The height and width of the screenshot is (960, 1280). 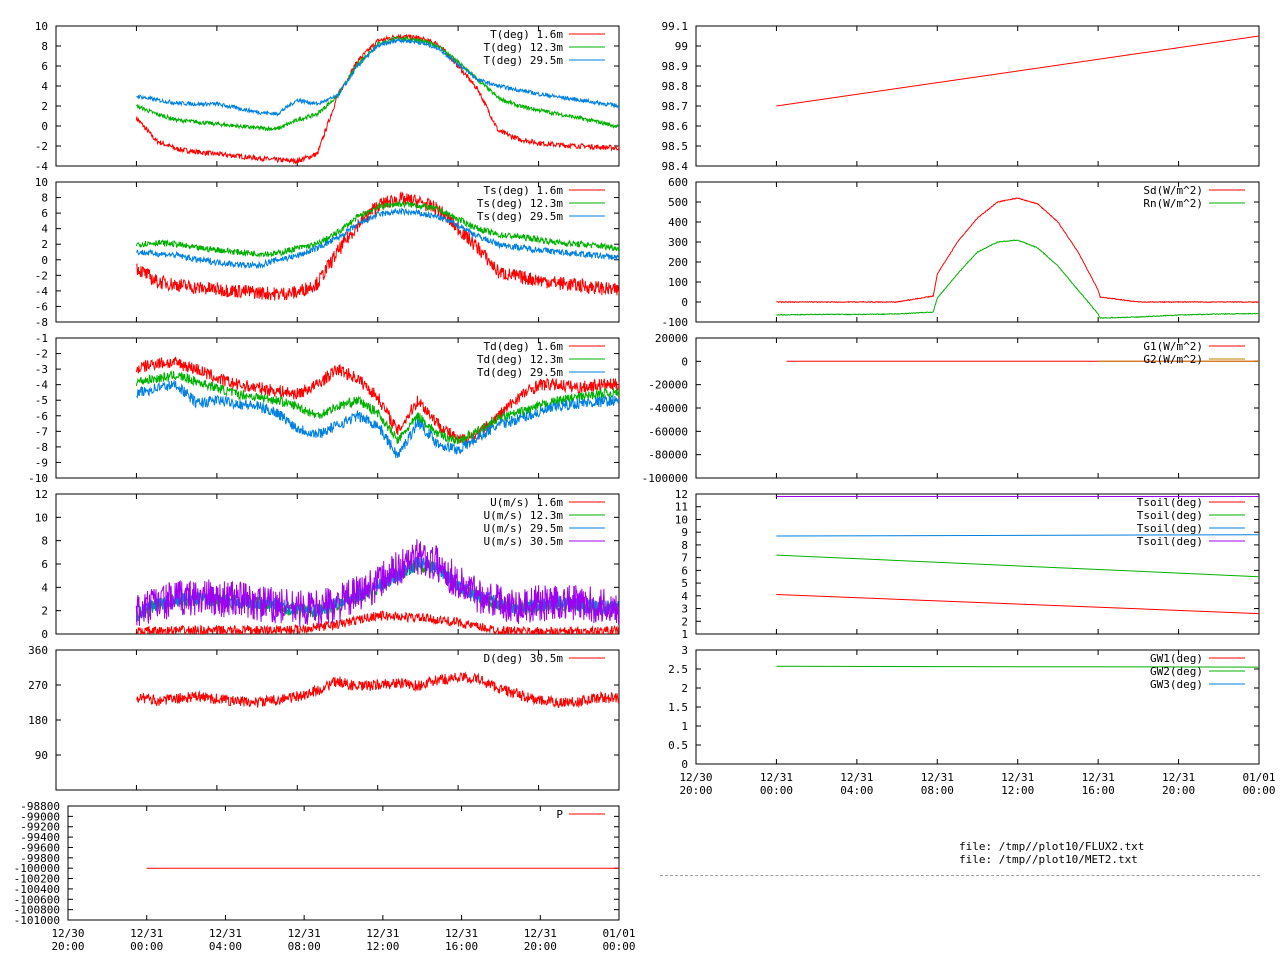 What do you see at coordinates (40, 847) in the screenshot?
I see `y-tick-label: -99600` at bounding box center [40, 847].